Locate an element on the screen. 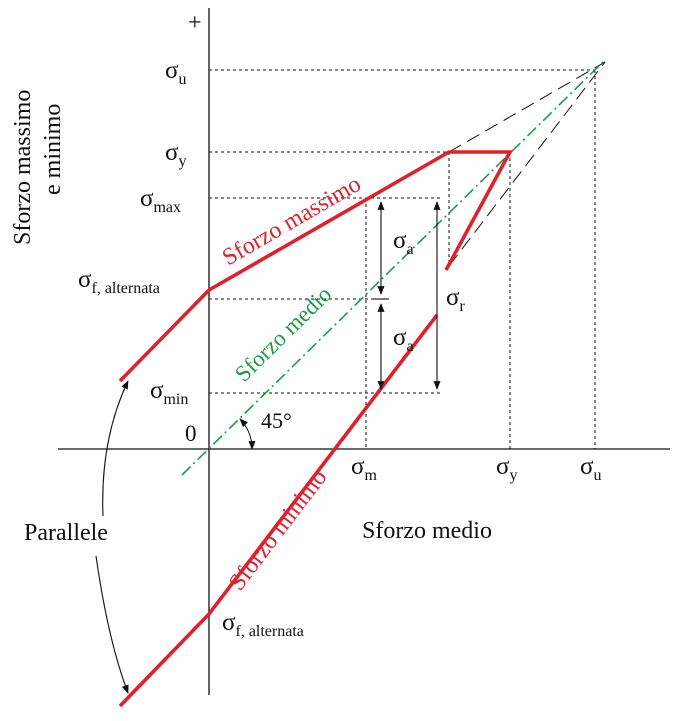 Image resolution: width=686 pixels, height=721 pixels. tick-sigma-y-y: σy is located at coordinates (175, 154).